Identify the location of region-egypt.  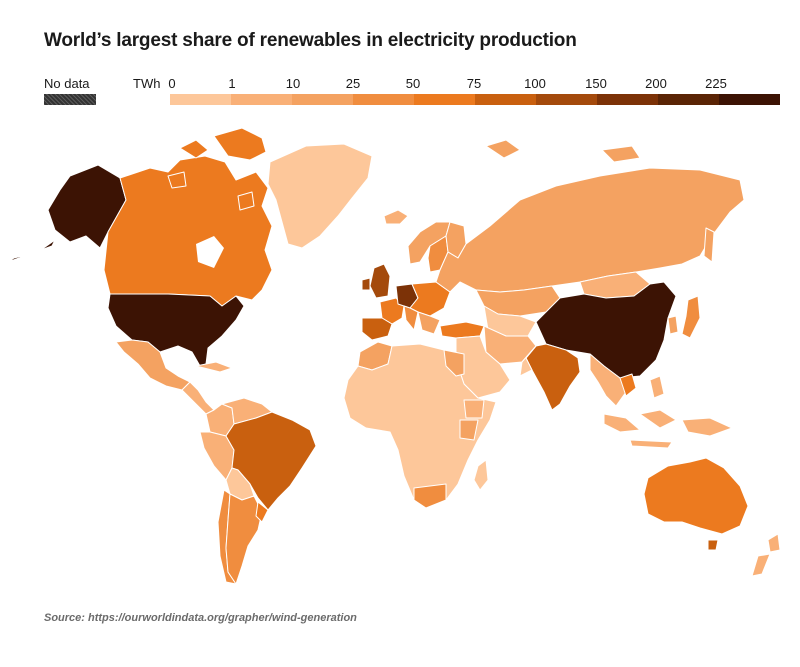
(454, 363).